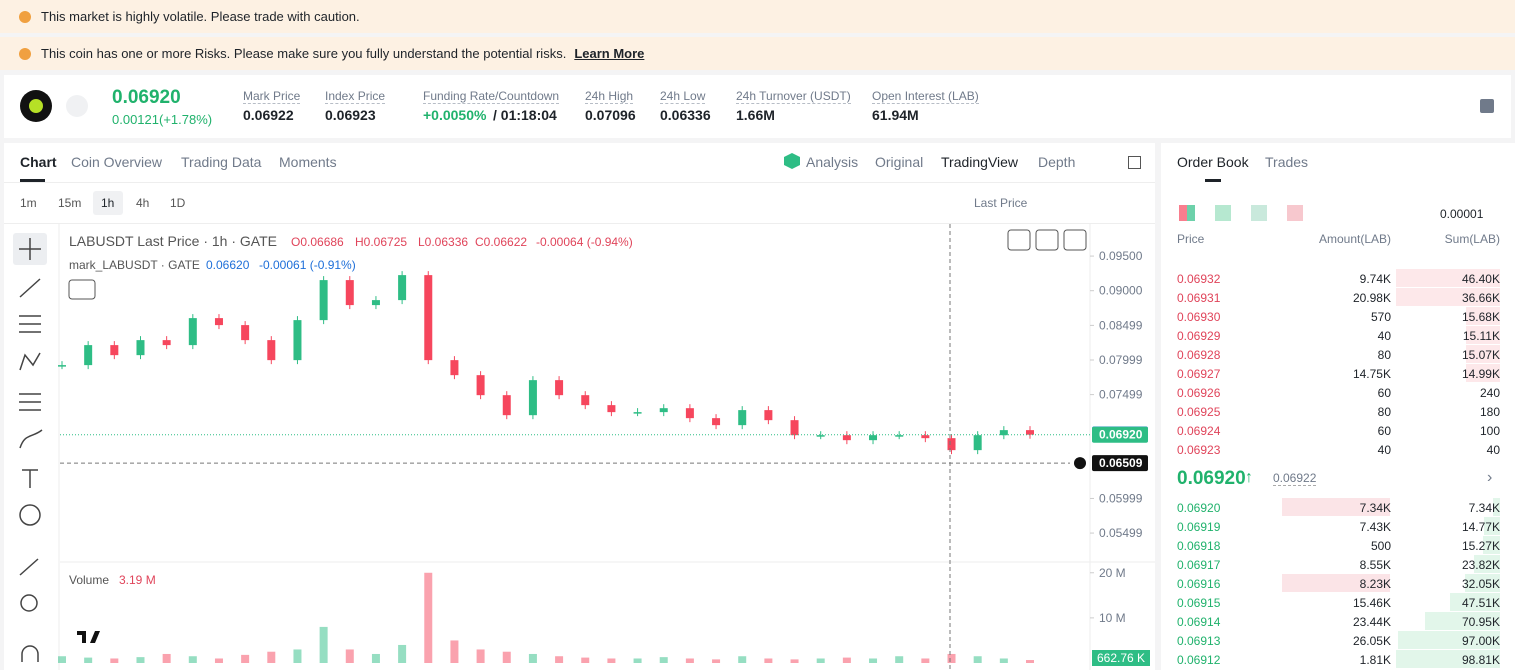  I want to click on stat-label: 24h Low, so click(683, 96).